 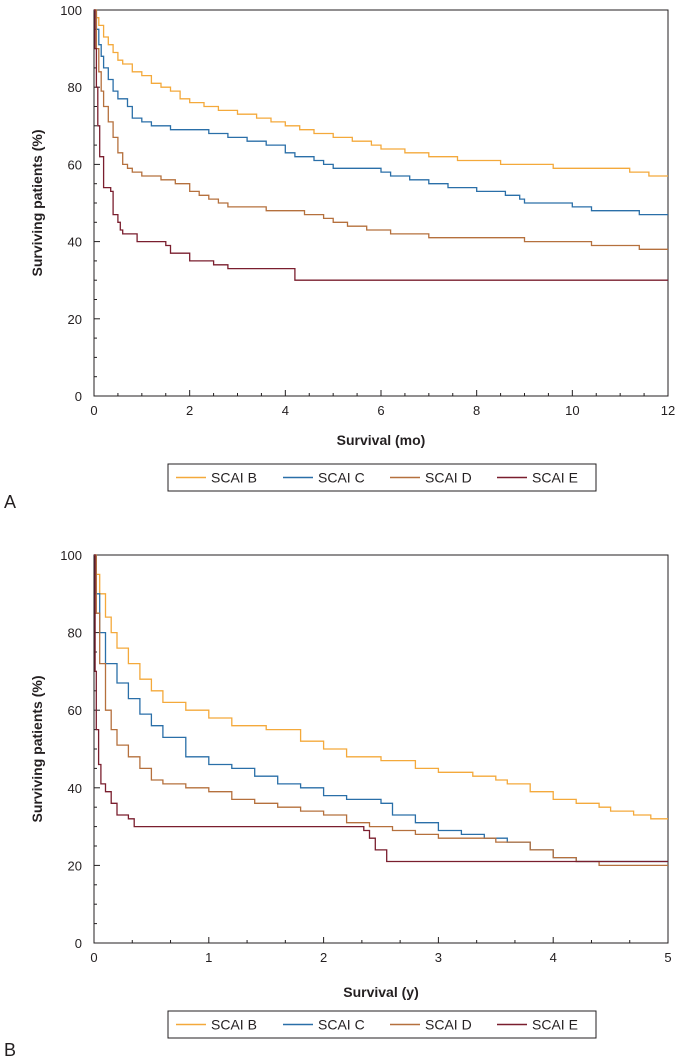 What do you see at coordinates (10, 502) in the screenshot?
I see `panel-letter: A` at bounding box center [10, 502].